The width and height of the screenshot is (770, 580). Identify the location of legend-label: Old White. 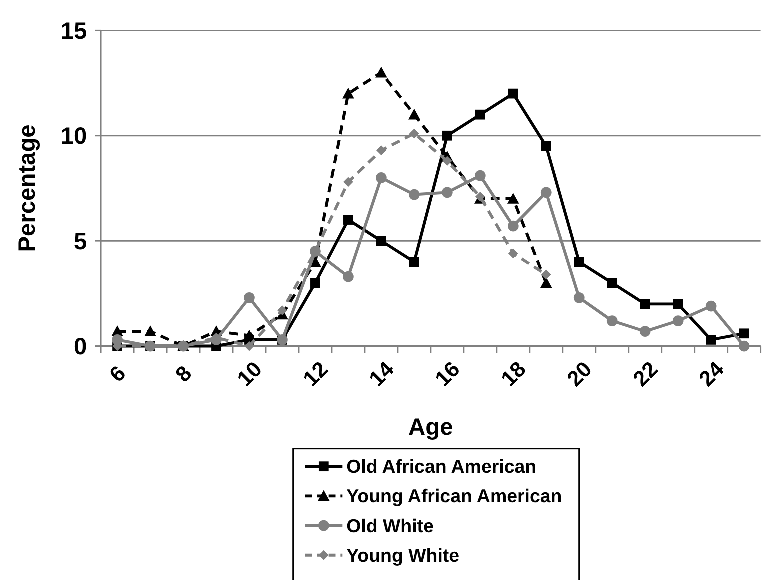
(390, 525).